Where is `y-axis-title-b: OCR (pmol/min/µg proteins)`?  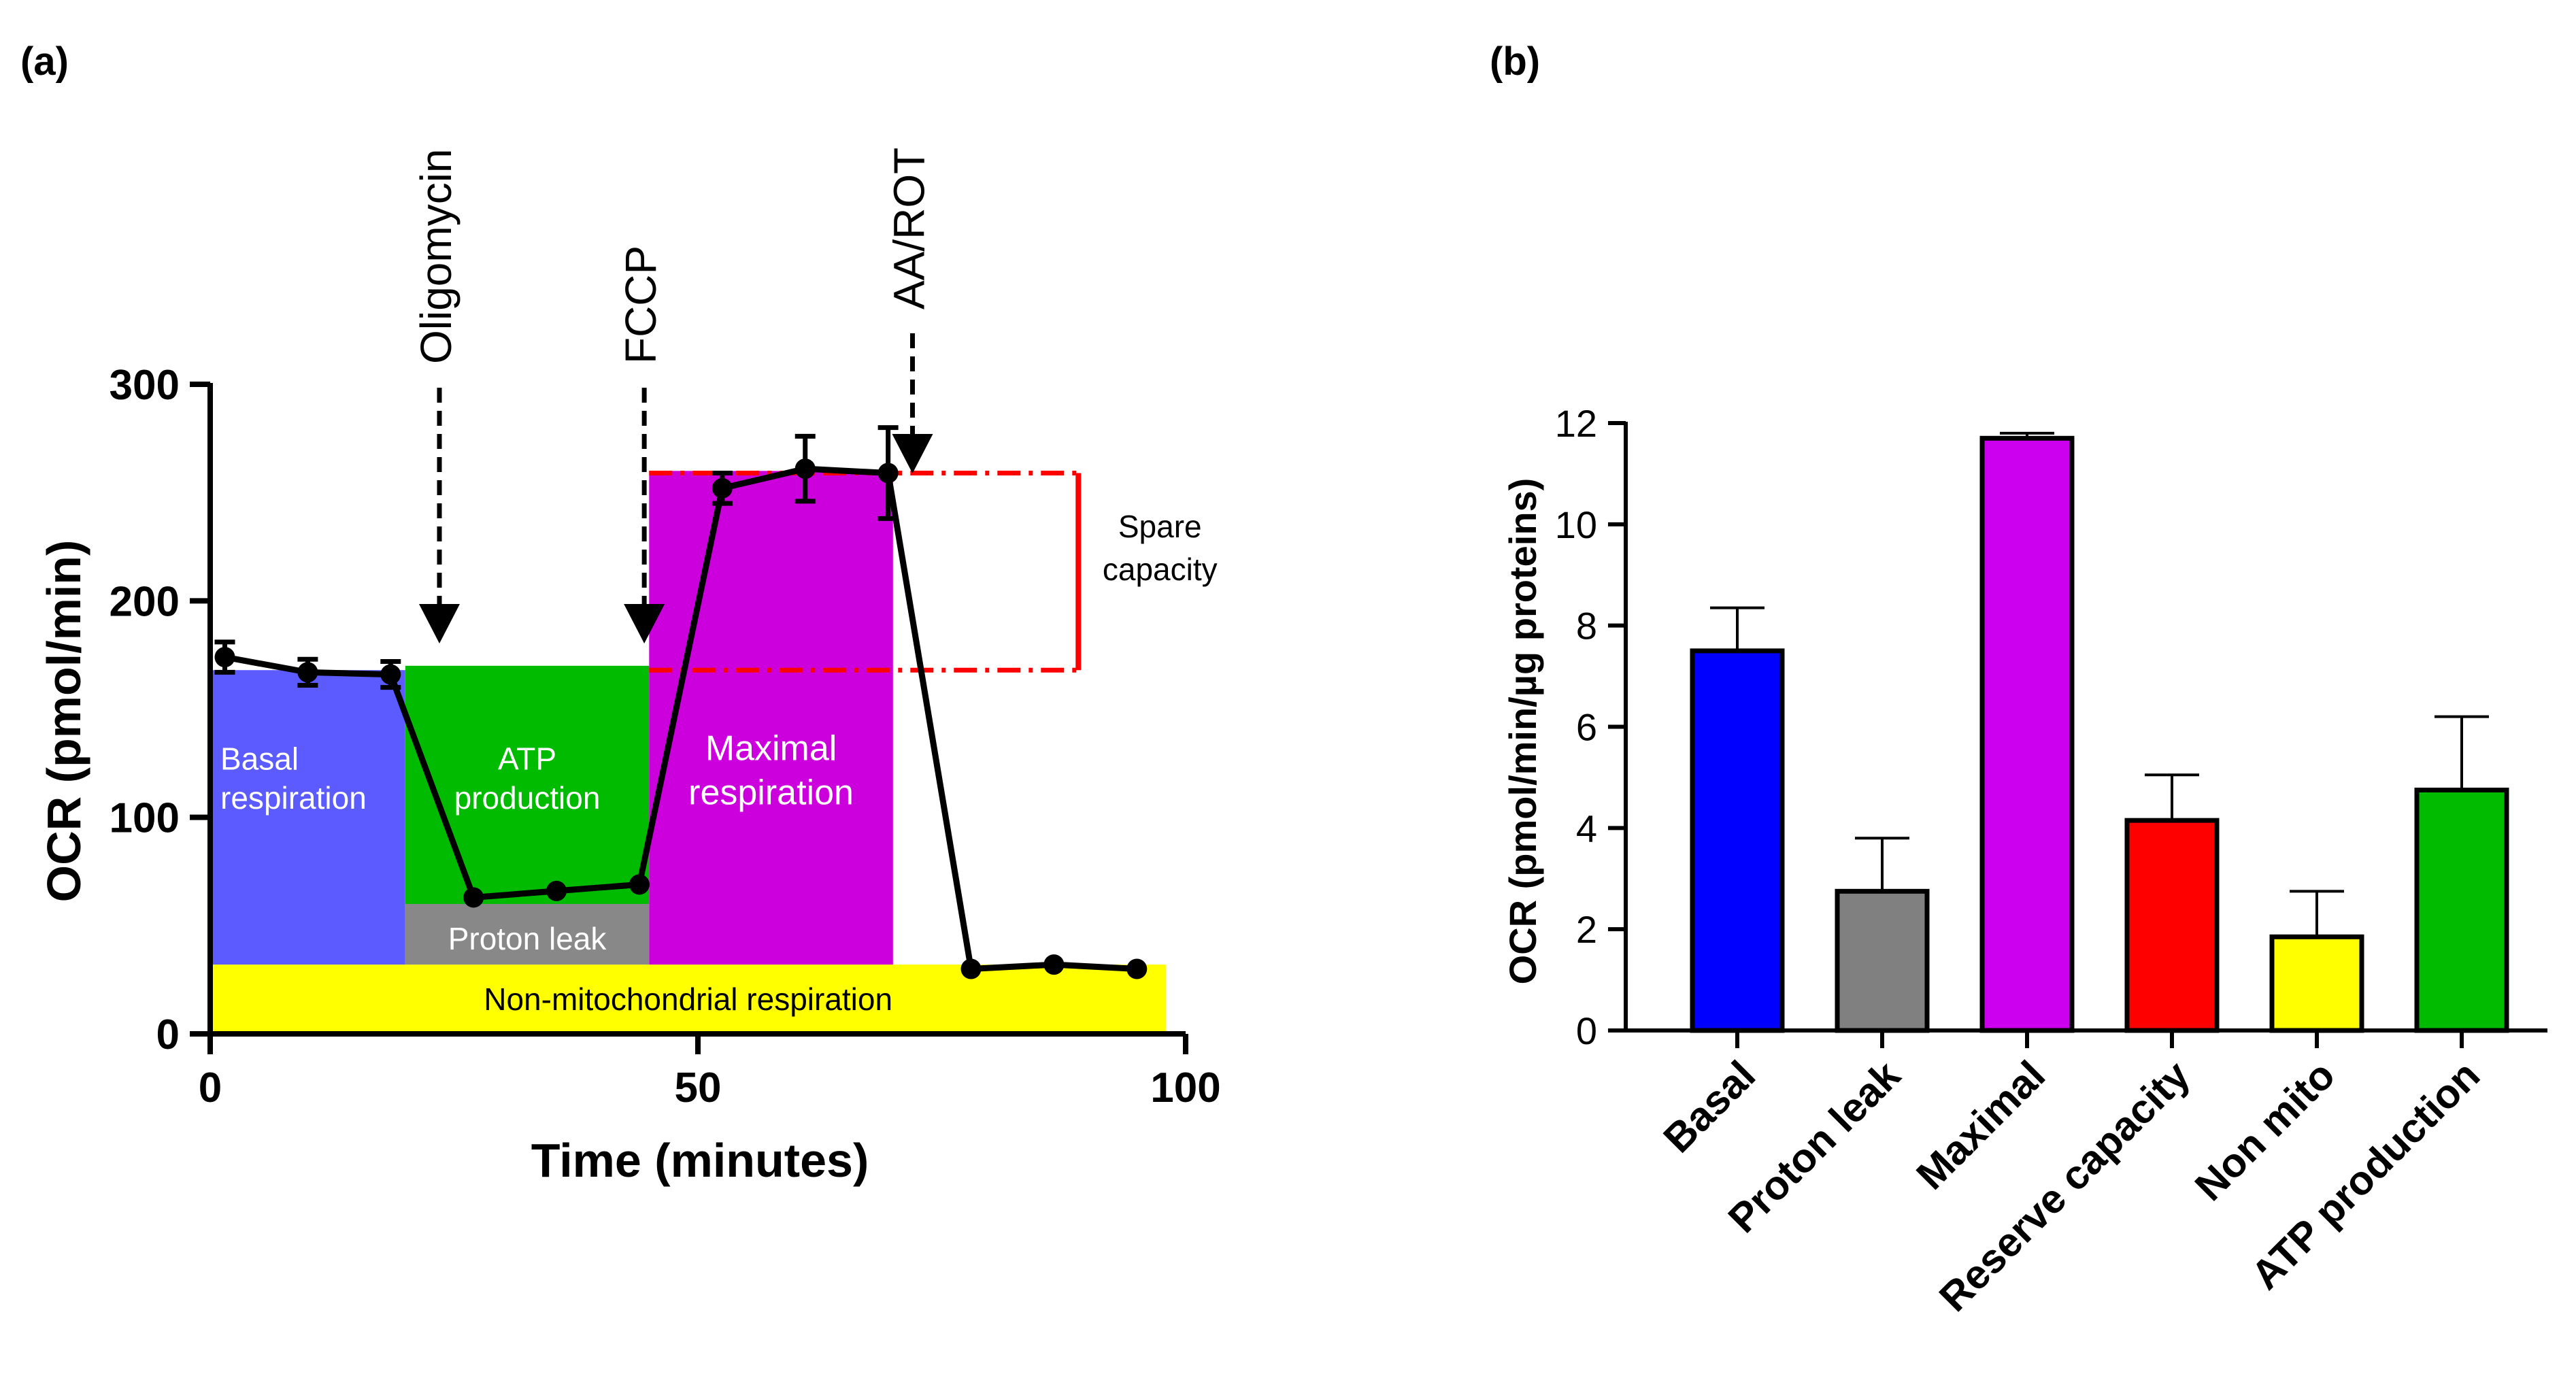 y-axis-title-b: OCR (pmol/min/µg proteins) is located at coordinates (1522, 731).